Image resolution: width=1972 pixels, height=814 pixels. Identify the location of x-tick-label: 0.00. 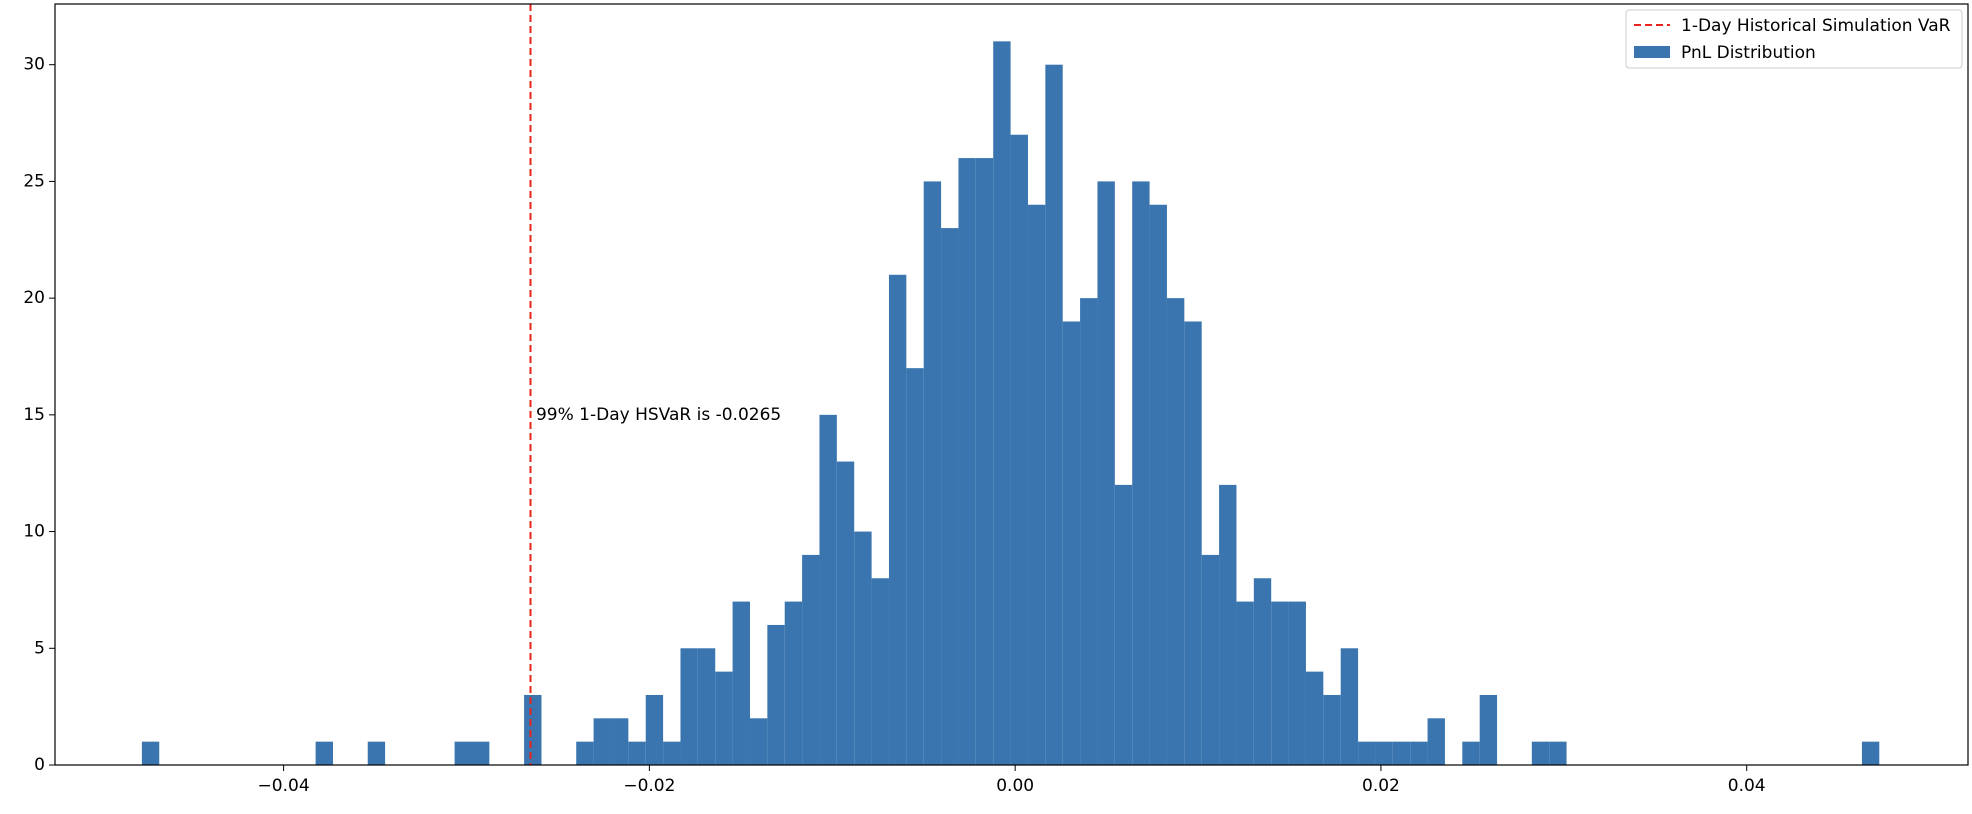
(1015, 786).